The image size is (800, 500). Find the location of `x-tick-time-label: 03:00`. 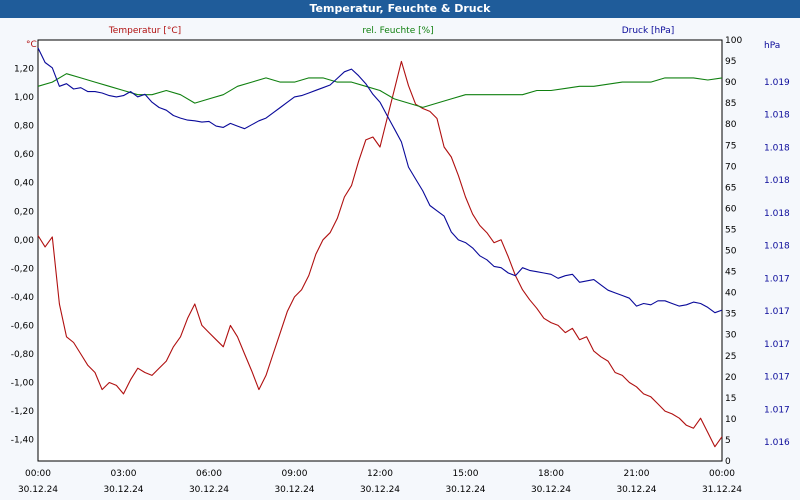

x-tick-time-label: 03:00 is located at coordinates (124, 474).